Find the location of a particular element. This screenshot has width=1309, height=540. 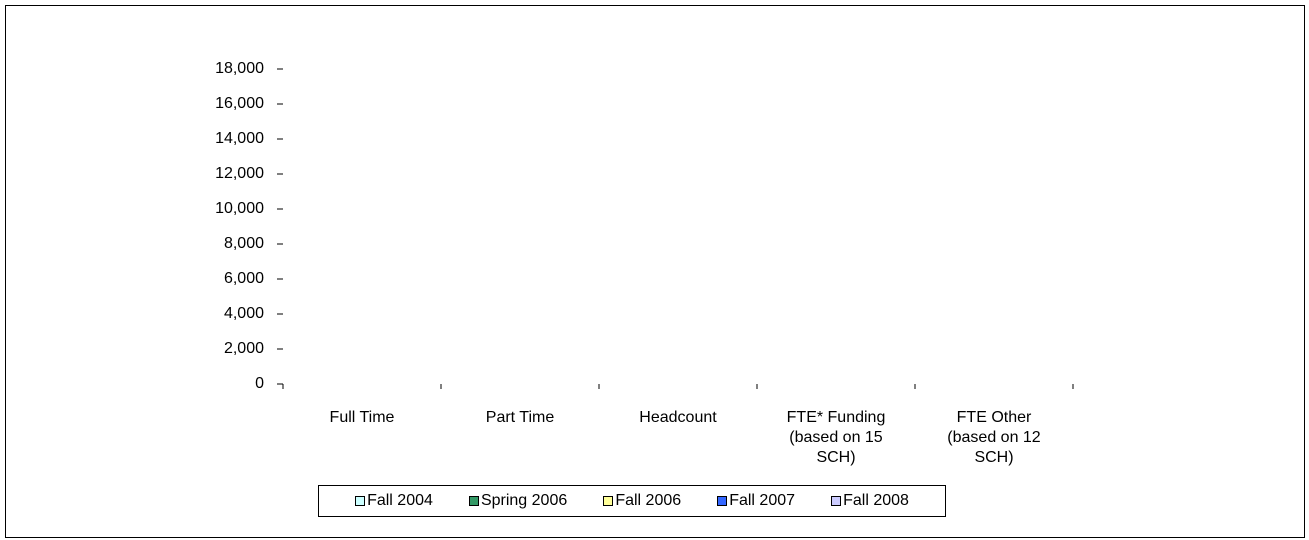

legend-label: Fall 2008 is located at coordinates (876, 500).